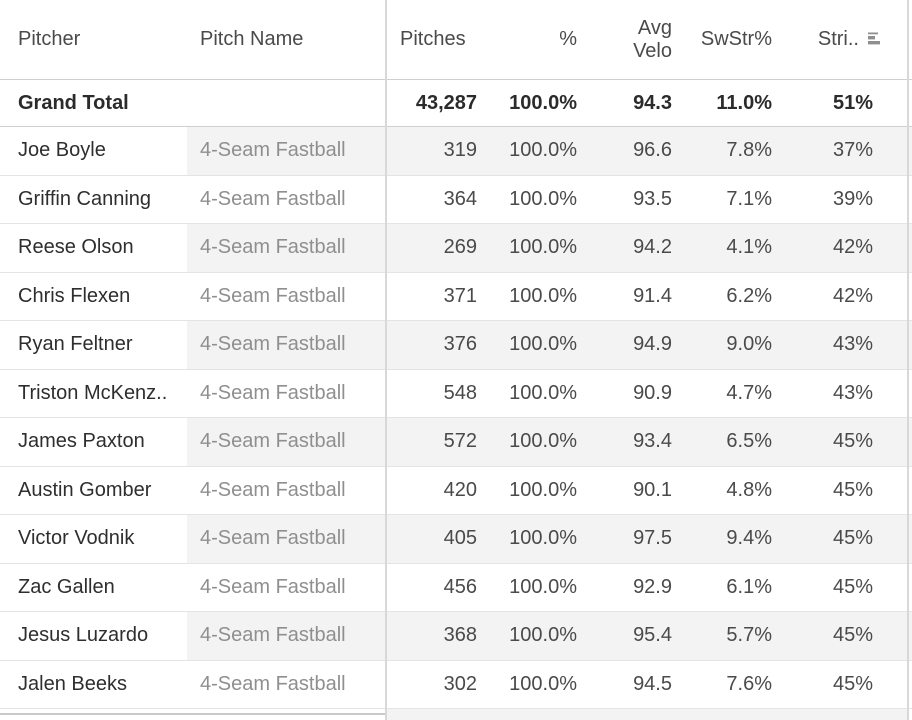 The image size is (912, 720). I want to click on pitcher-cell: Triston McKenz.., so click(93, 394).